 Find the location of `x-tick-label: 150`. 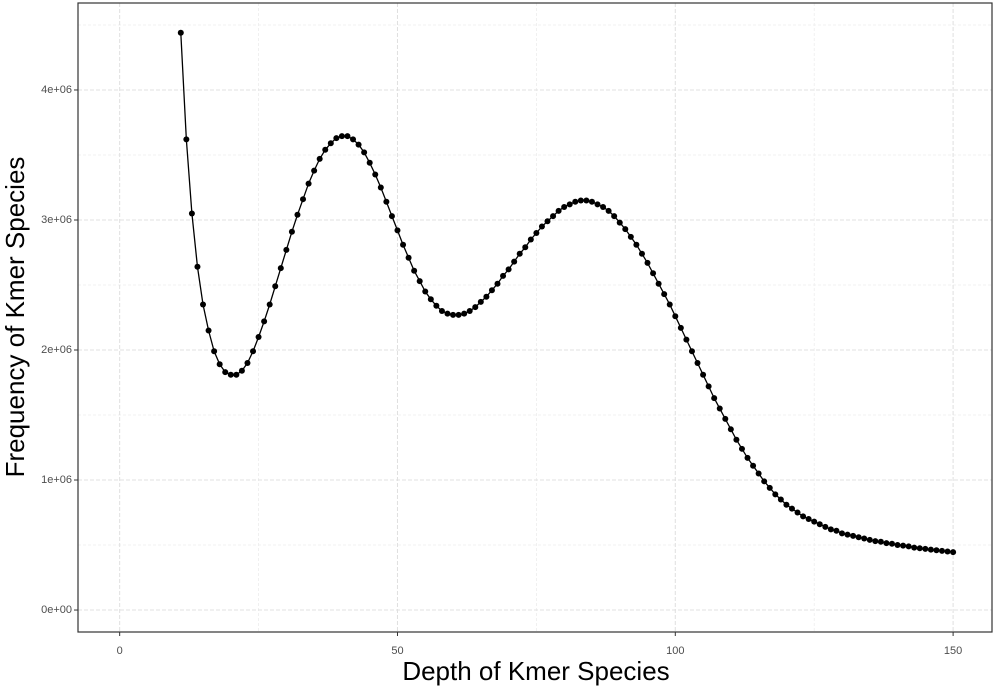

x-tick-label: 150 is located at coordinates (953, 651).